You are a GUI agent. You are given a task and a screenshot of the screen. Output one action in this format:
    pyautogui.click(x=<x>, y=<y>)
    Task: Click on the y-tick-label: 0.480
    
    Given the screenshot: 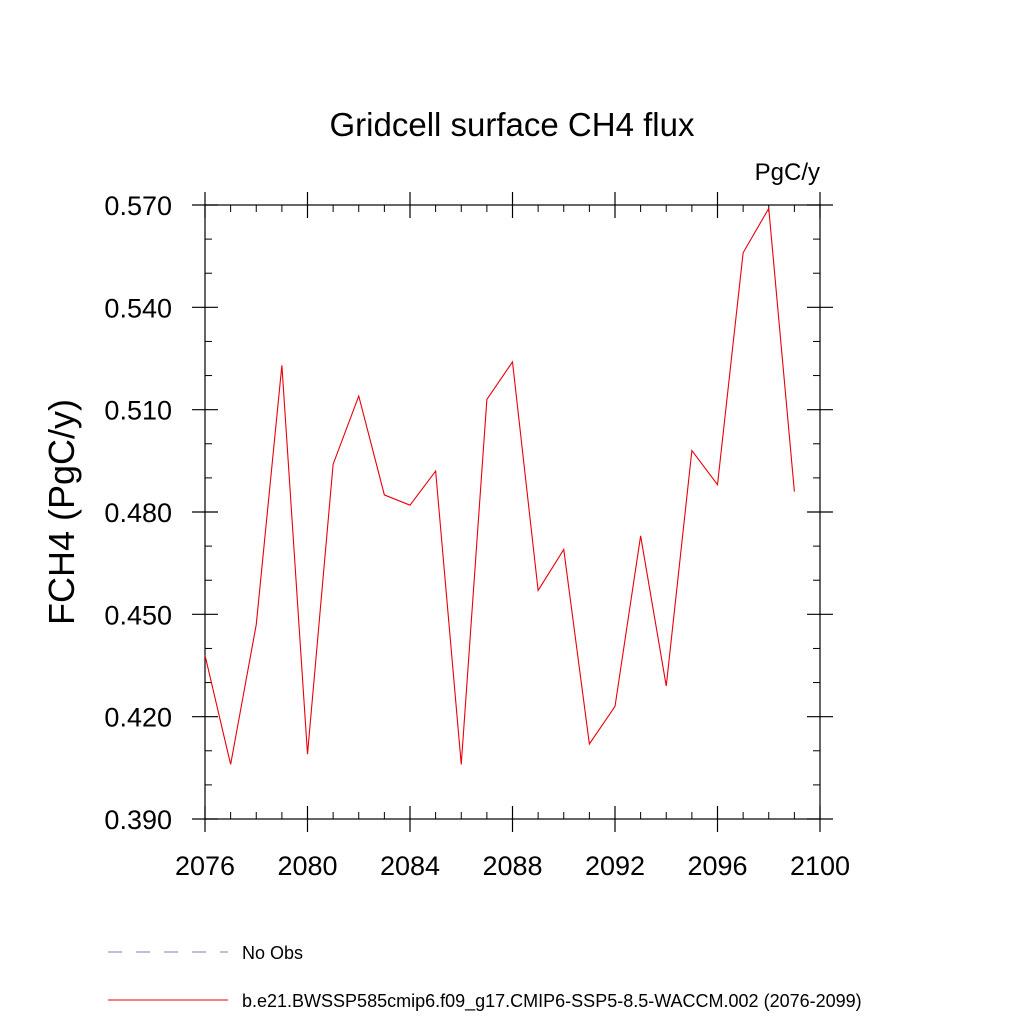 What is the action you would take?
    pyautogui.click(x=138, y=513)
    